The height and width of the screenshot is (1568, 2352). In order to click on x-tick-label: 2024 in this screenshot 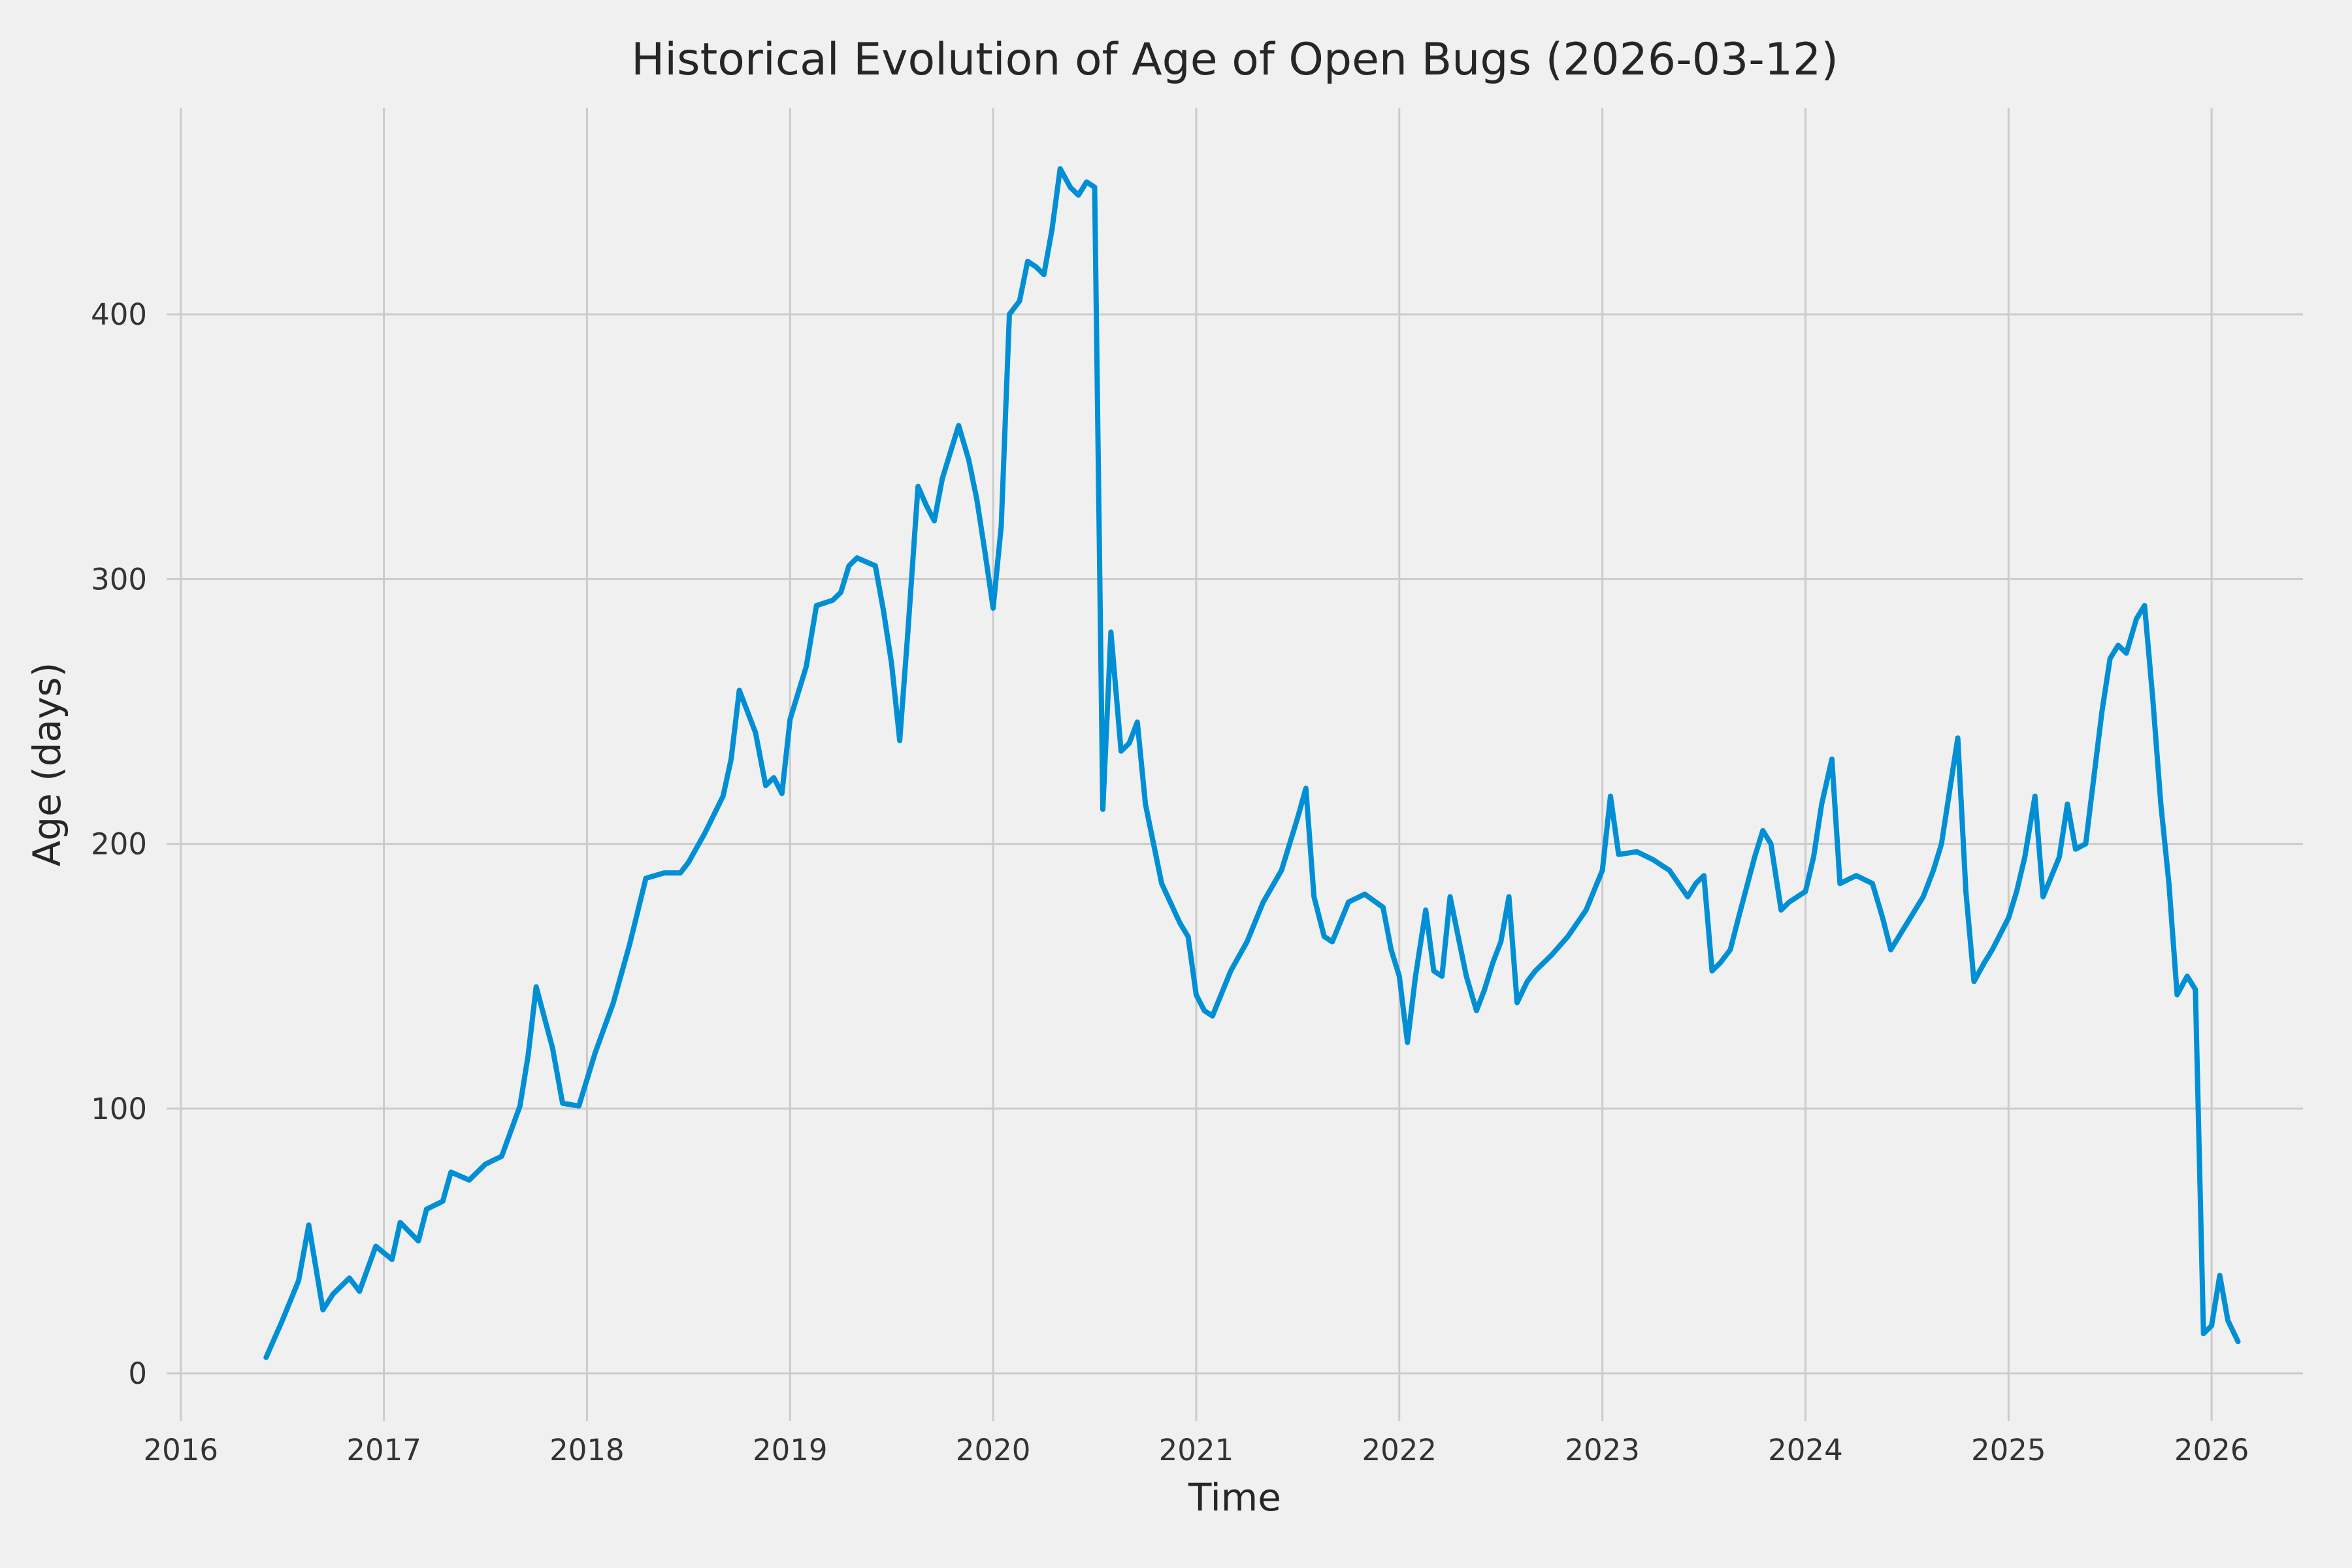, I will do `click(1805, 1450)`.